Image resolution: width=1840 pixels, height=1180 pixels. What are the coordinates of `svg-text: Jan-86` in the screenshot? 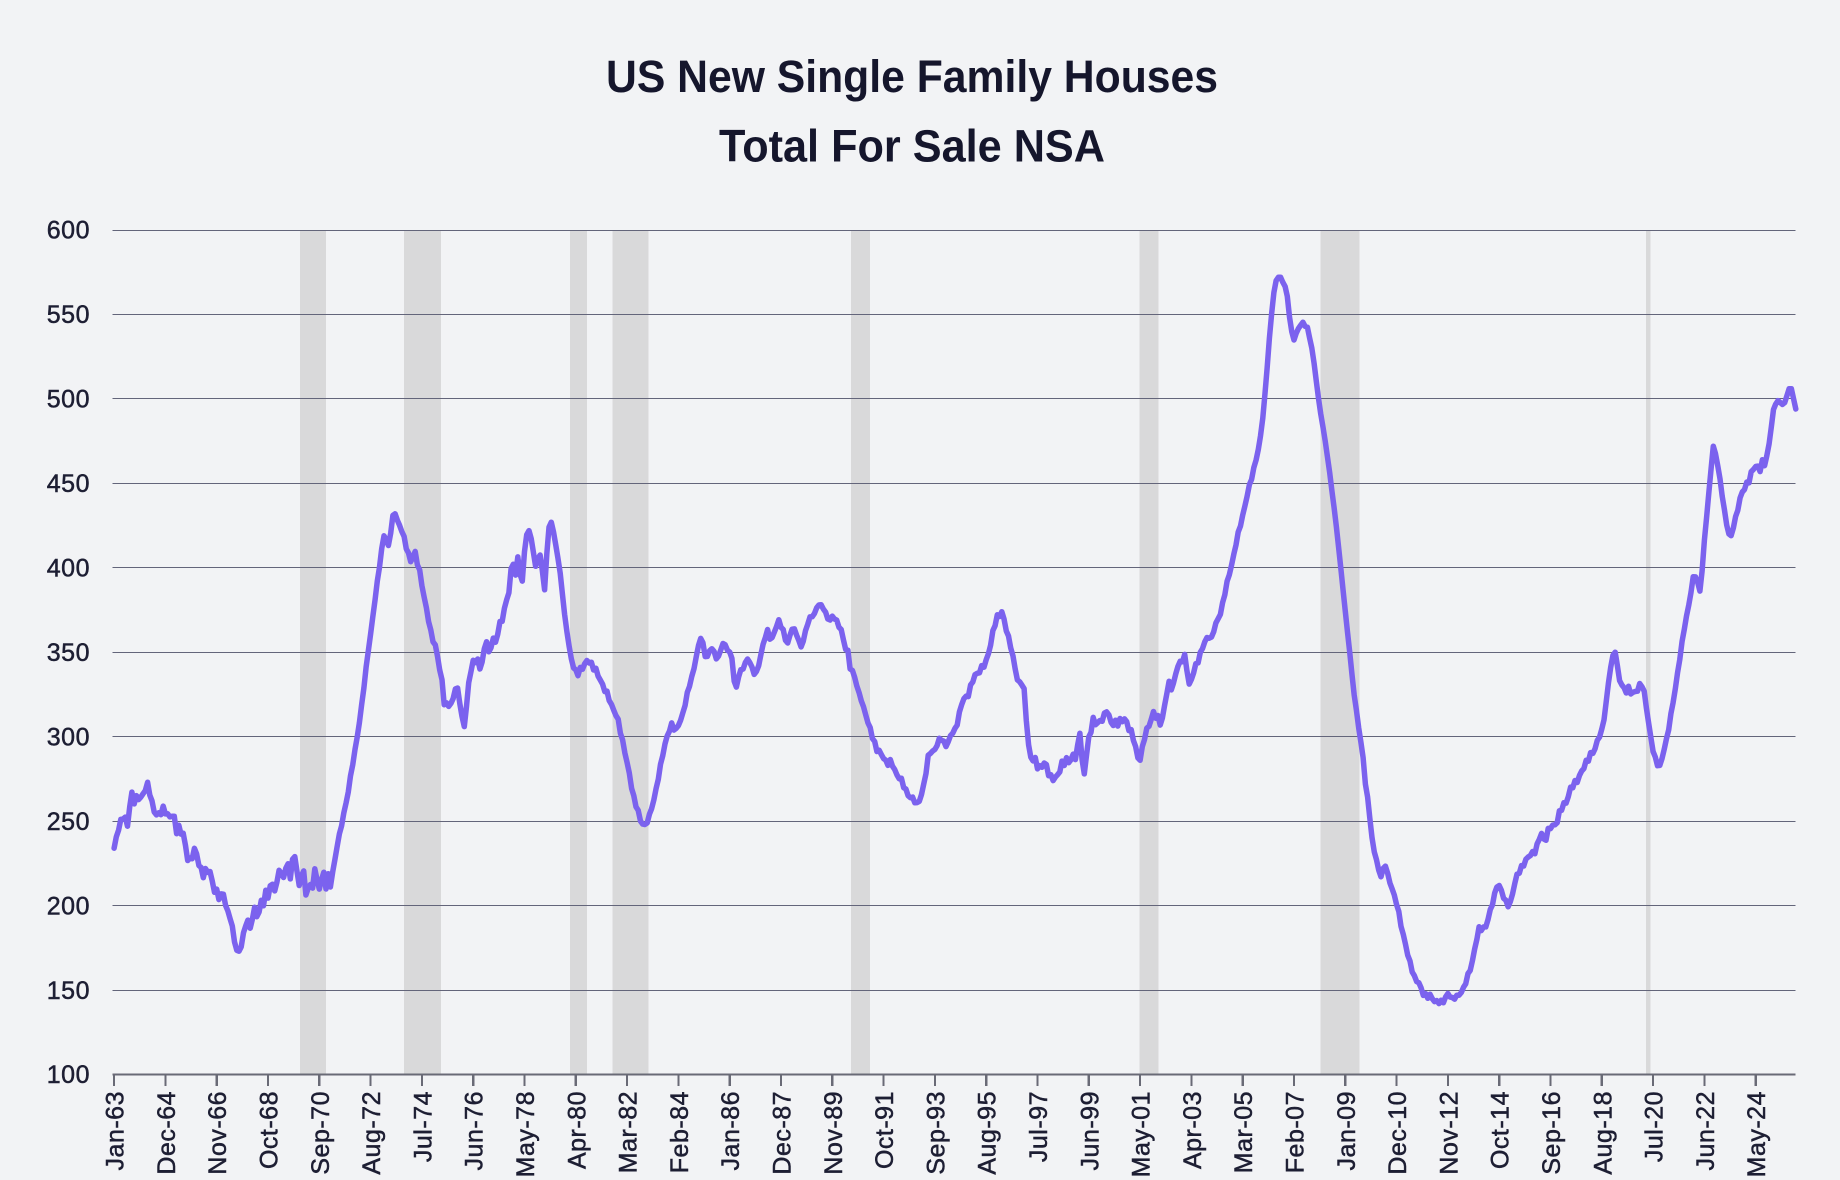 It's located at (731, 1130).